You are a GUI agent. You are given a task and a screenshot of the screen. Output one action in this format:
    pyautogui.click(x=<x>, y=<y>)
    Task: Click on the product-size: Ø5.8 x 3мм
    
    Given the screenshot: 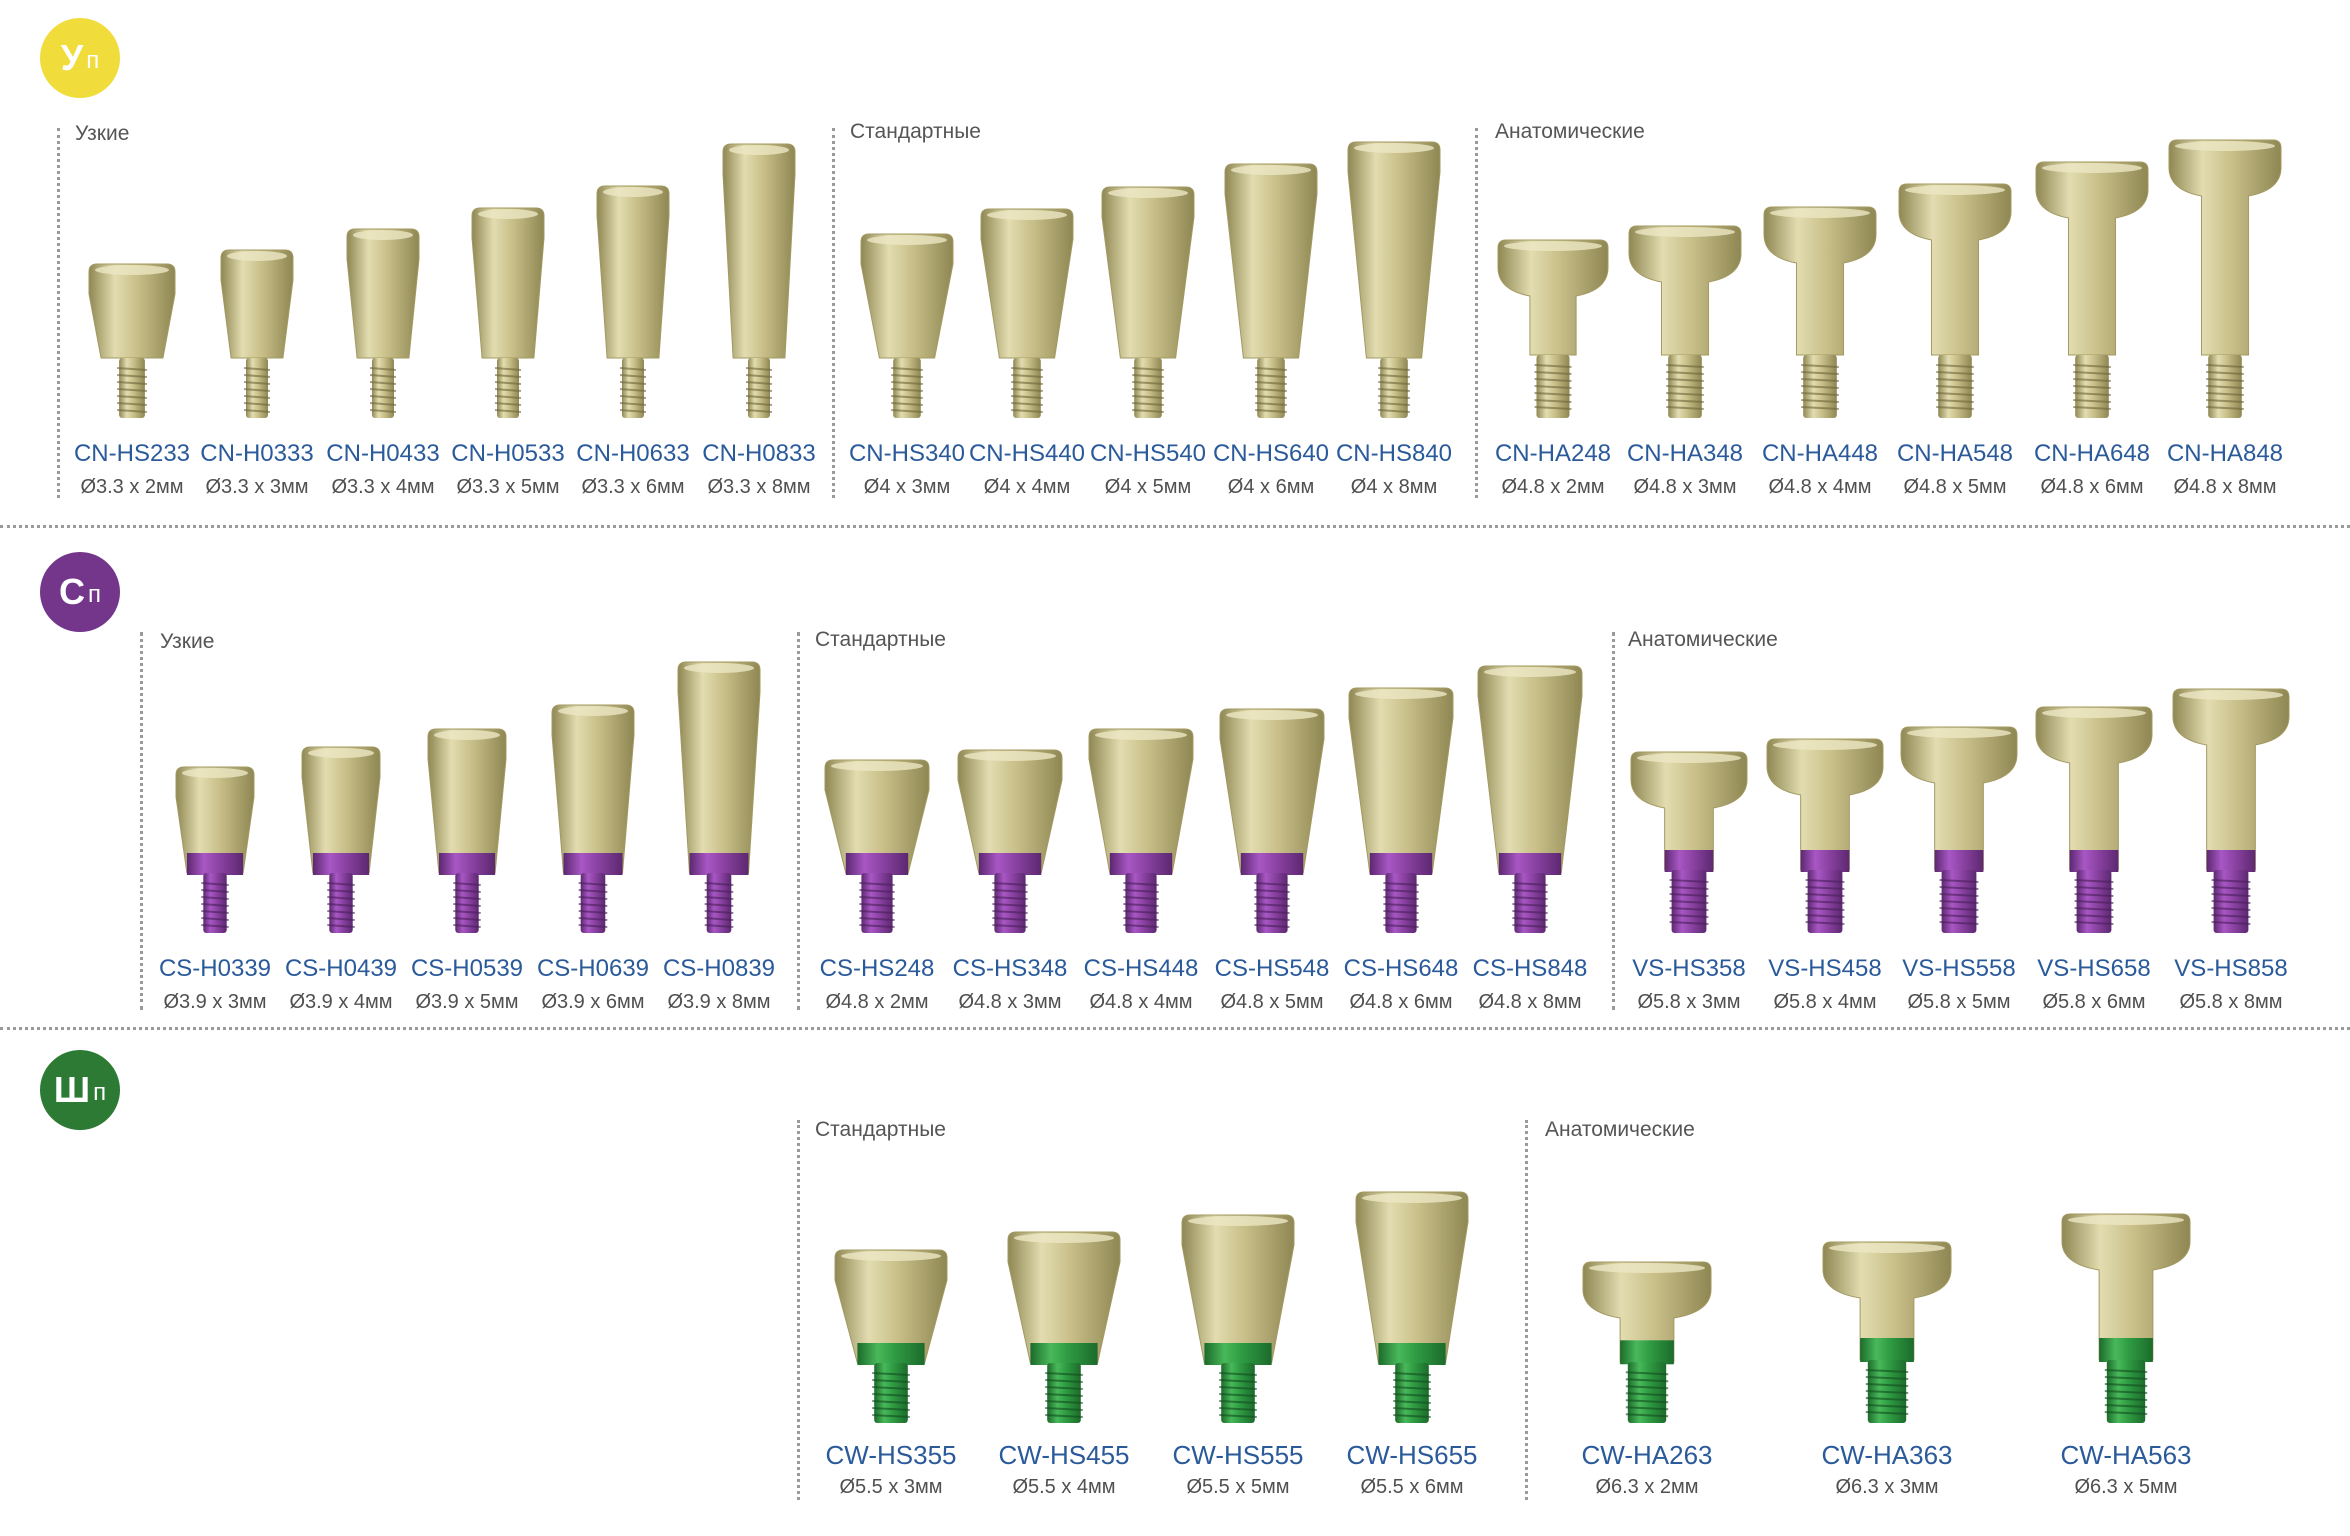 What is the action you would take?
    pyautogui.click(x=1689, y=1002)
    